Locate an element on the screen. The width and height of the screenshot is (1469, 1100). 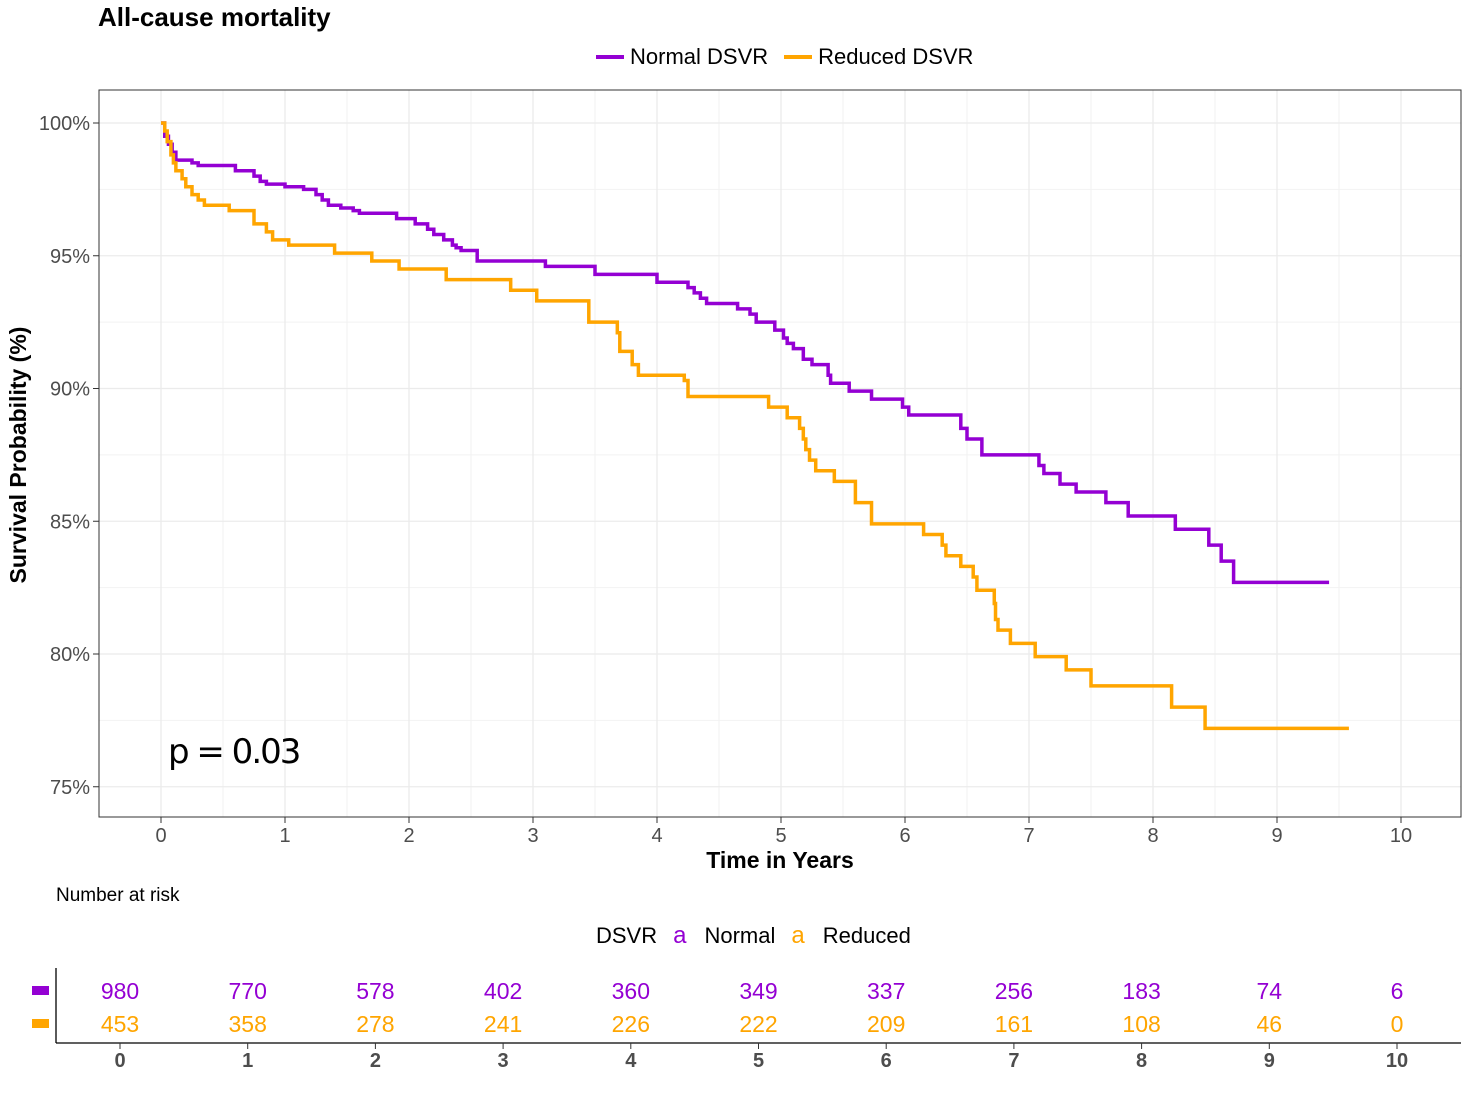
x-tick-label: 7 is located at coordinates (1028, 836).